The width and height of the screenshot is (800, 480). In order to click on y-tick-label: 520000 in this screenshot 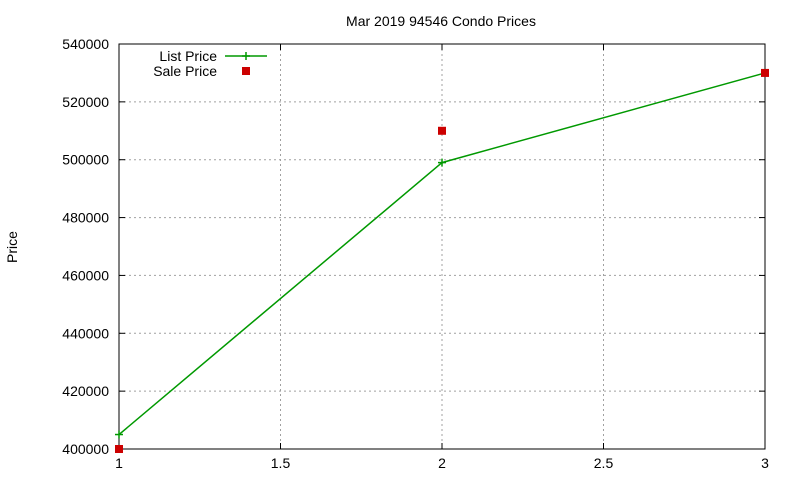, I will do `click(85, 102)`.